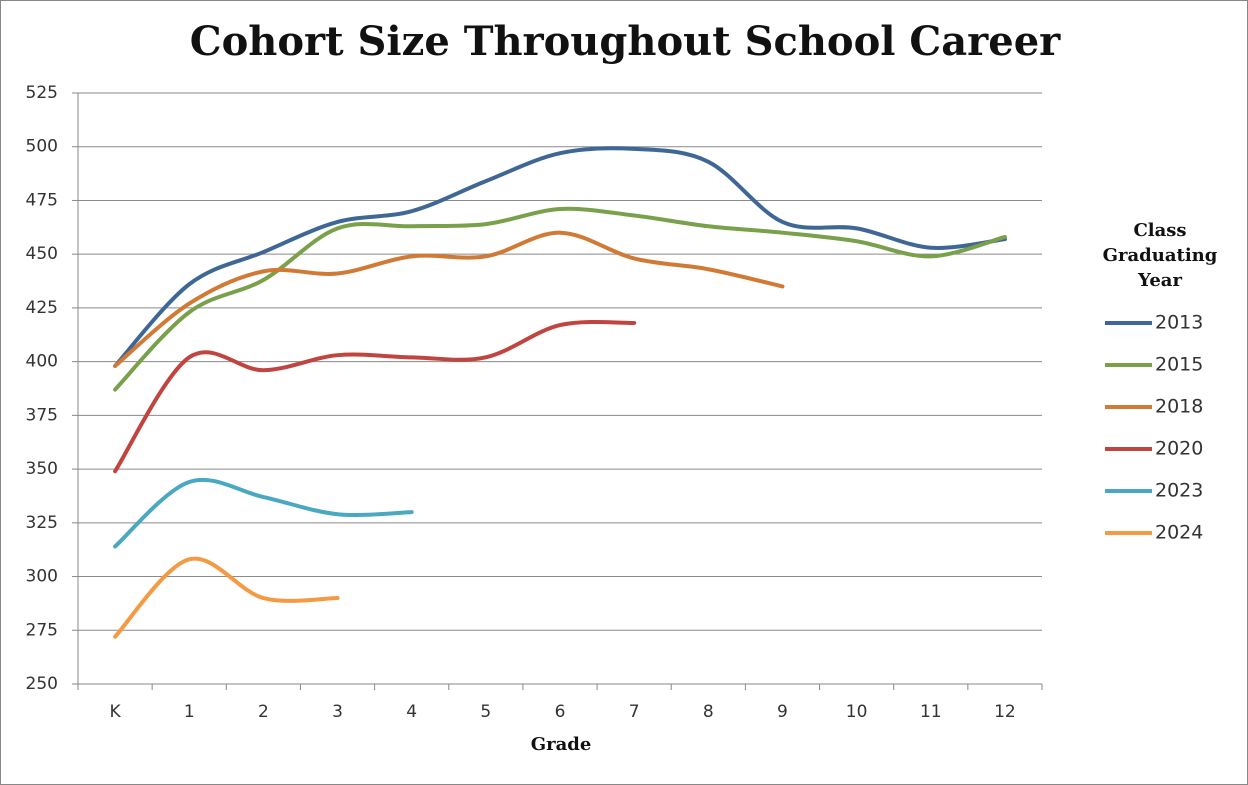 Image resolution: width=1248 pixels, height=785 pixels. What do you see at coordinates (1179, 449) in the screenshot?
I see `legend-label: 2020` at bounding box center [1179, 449].